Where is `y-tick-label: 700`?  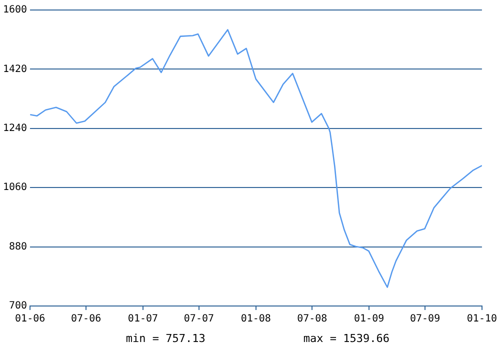
y-tick-label: 700 is located at coordinates (18, 306).